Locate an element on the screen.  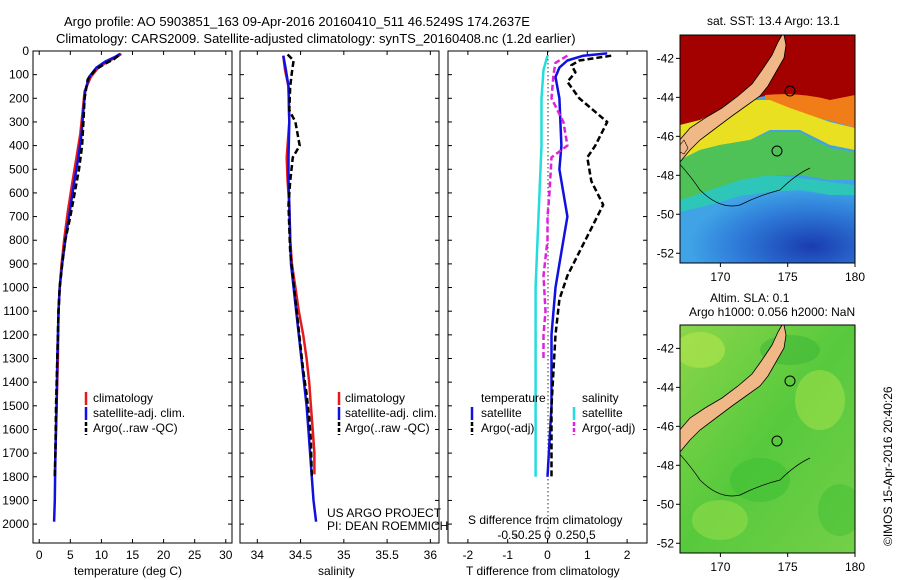
series-line-t-argo-adj is located at coordinates (581, 265).